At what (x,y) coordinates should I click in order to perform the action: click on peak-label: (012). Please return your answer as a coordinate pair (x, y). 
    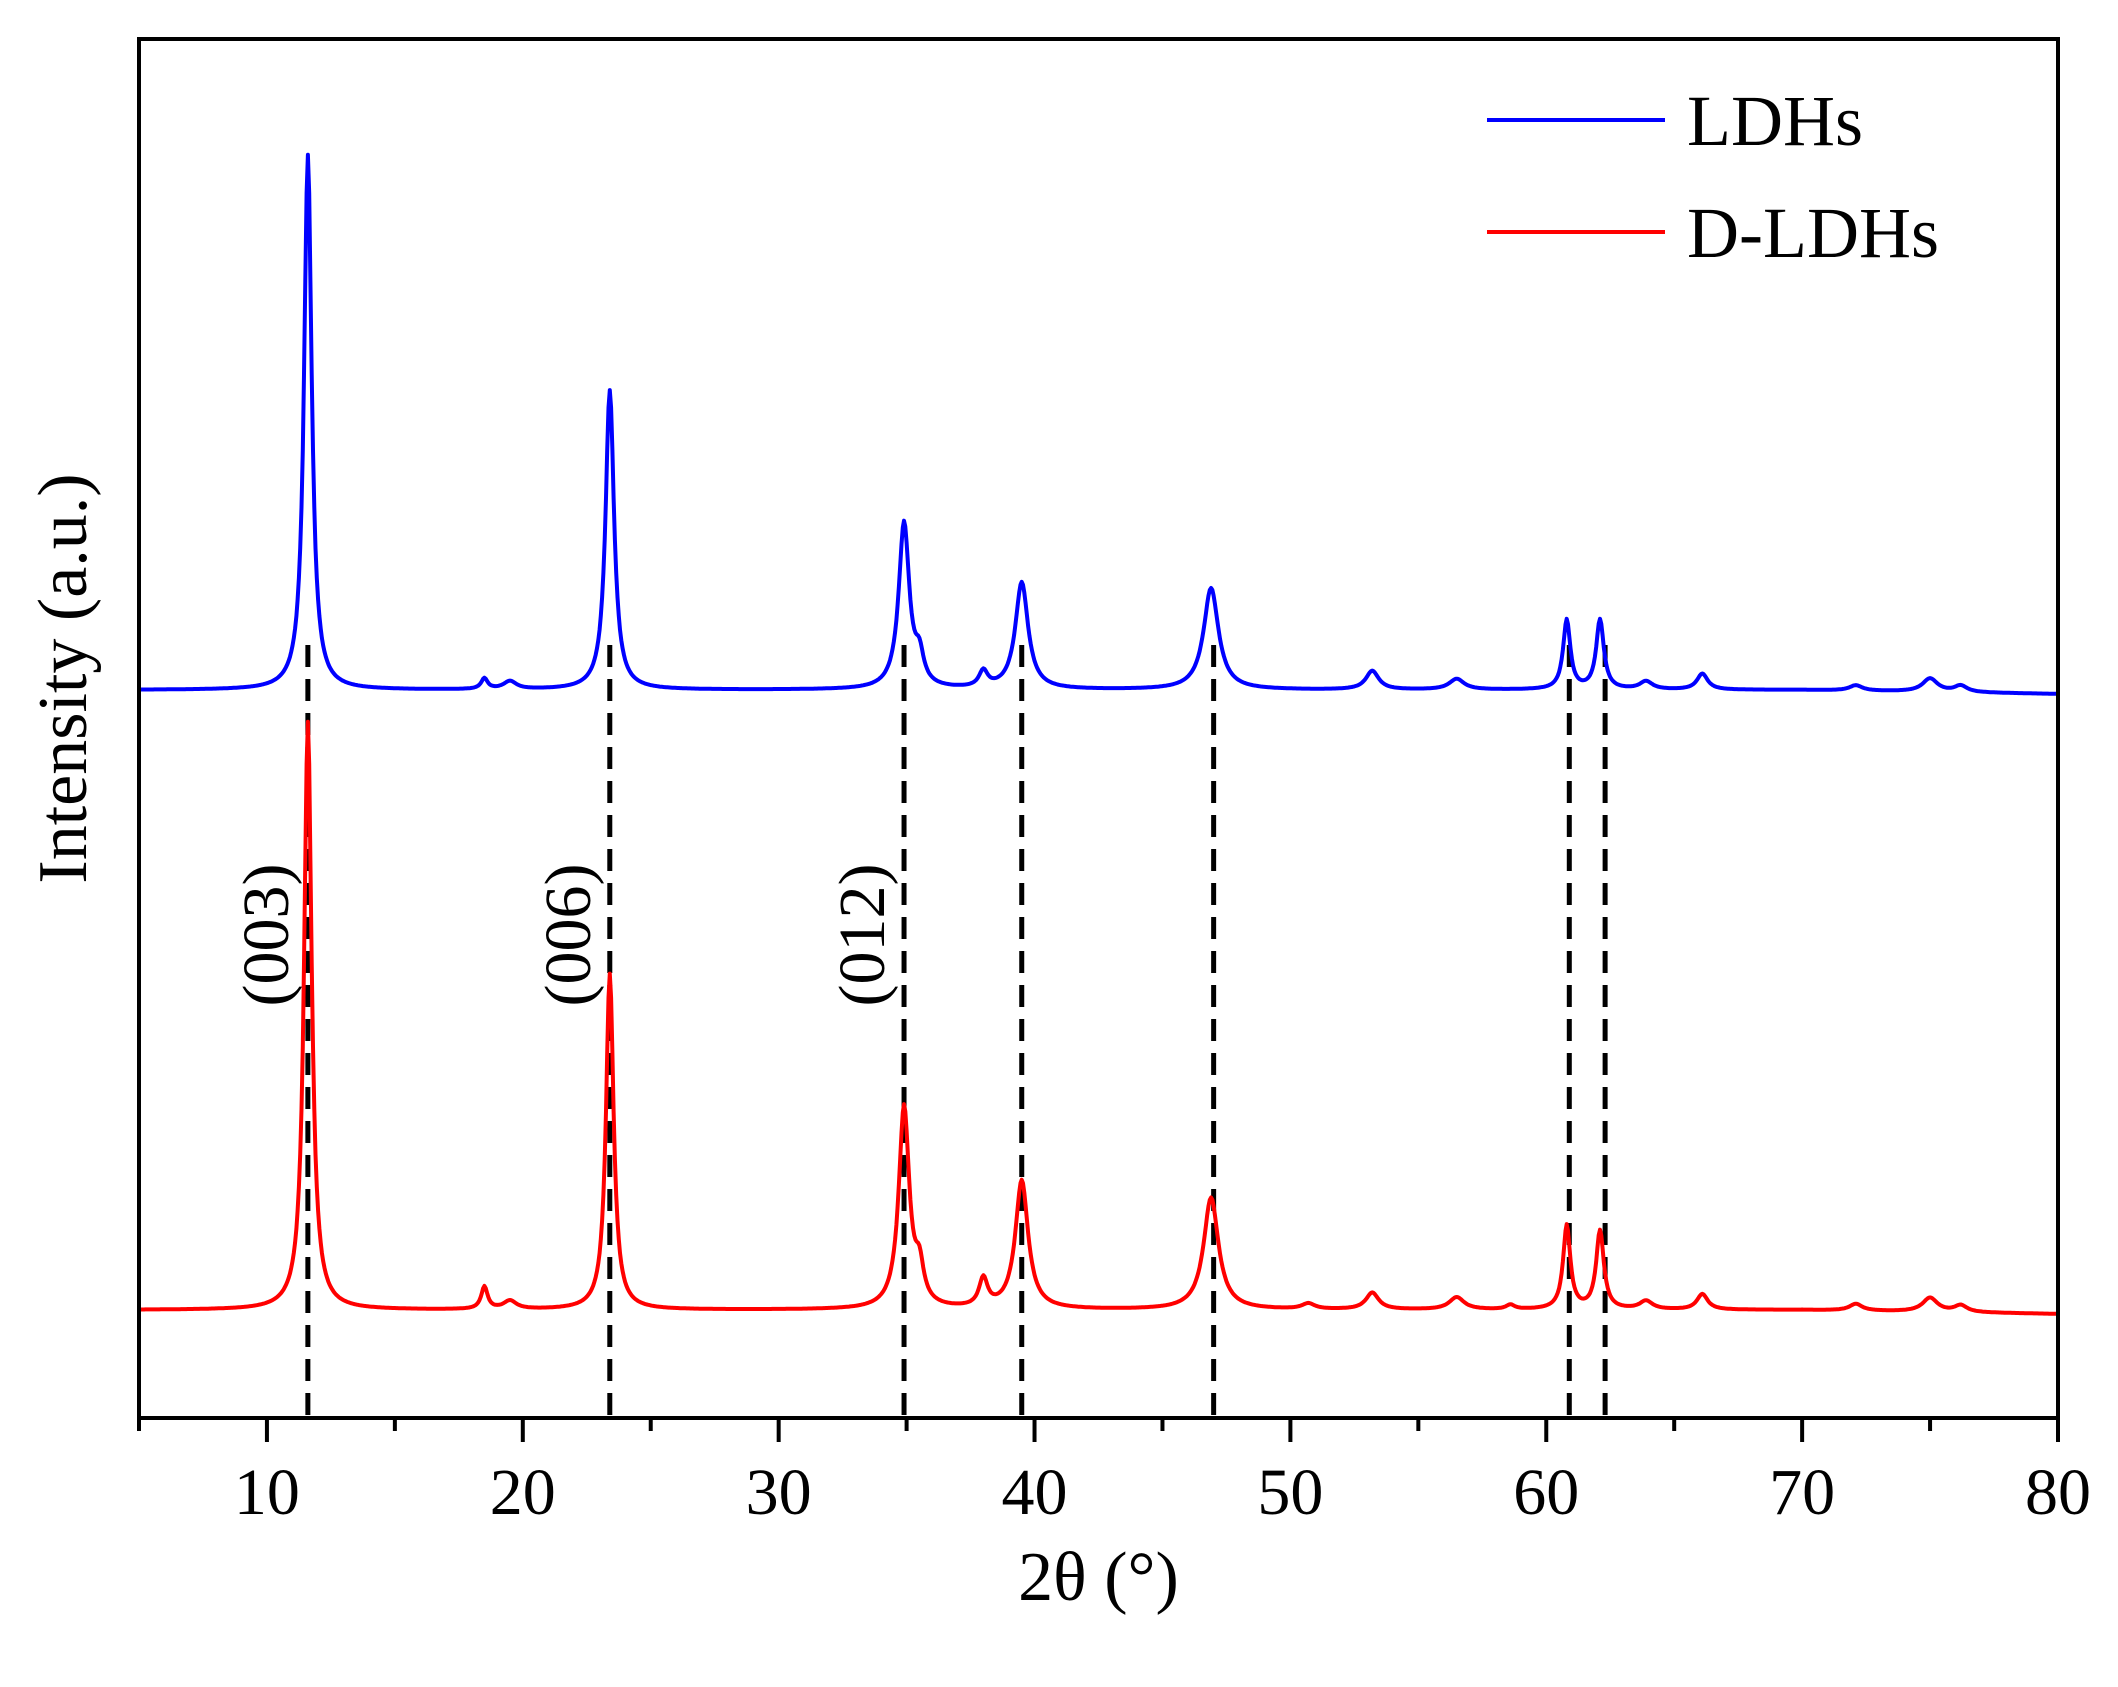
    Looking at the image, I should click on (862, 935).